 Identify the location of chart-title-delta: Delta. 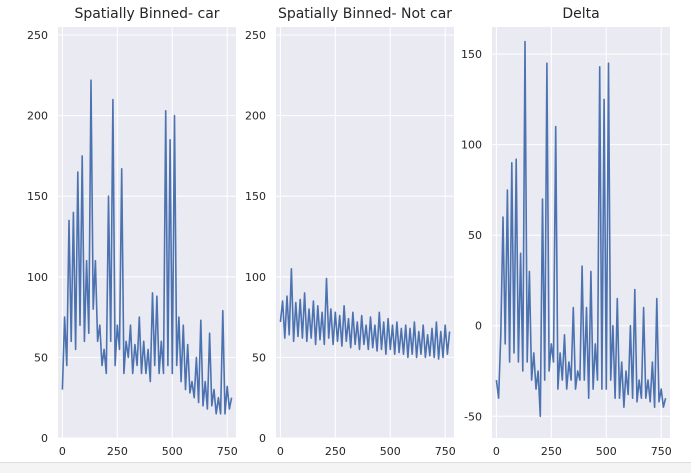
(580, 14).